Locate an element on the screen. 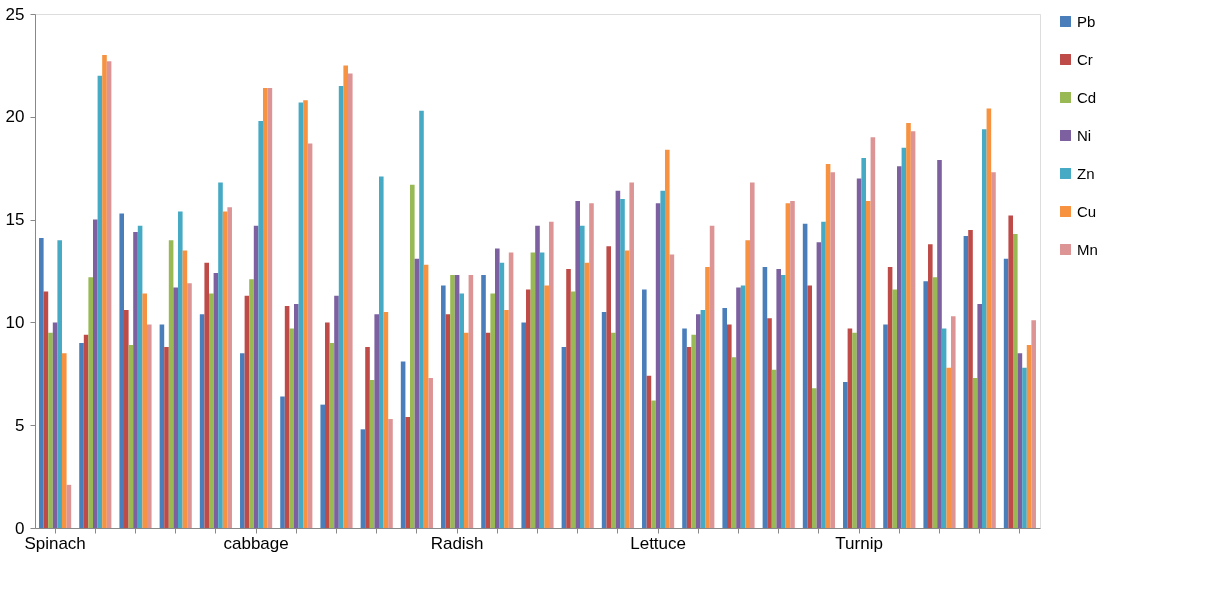  x-tick-label: cabbage is located at coordinates (256, 543).